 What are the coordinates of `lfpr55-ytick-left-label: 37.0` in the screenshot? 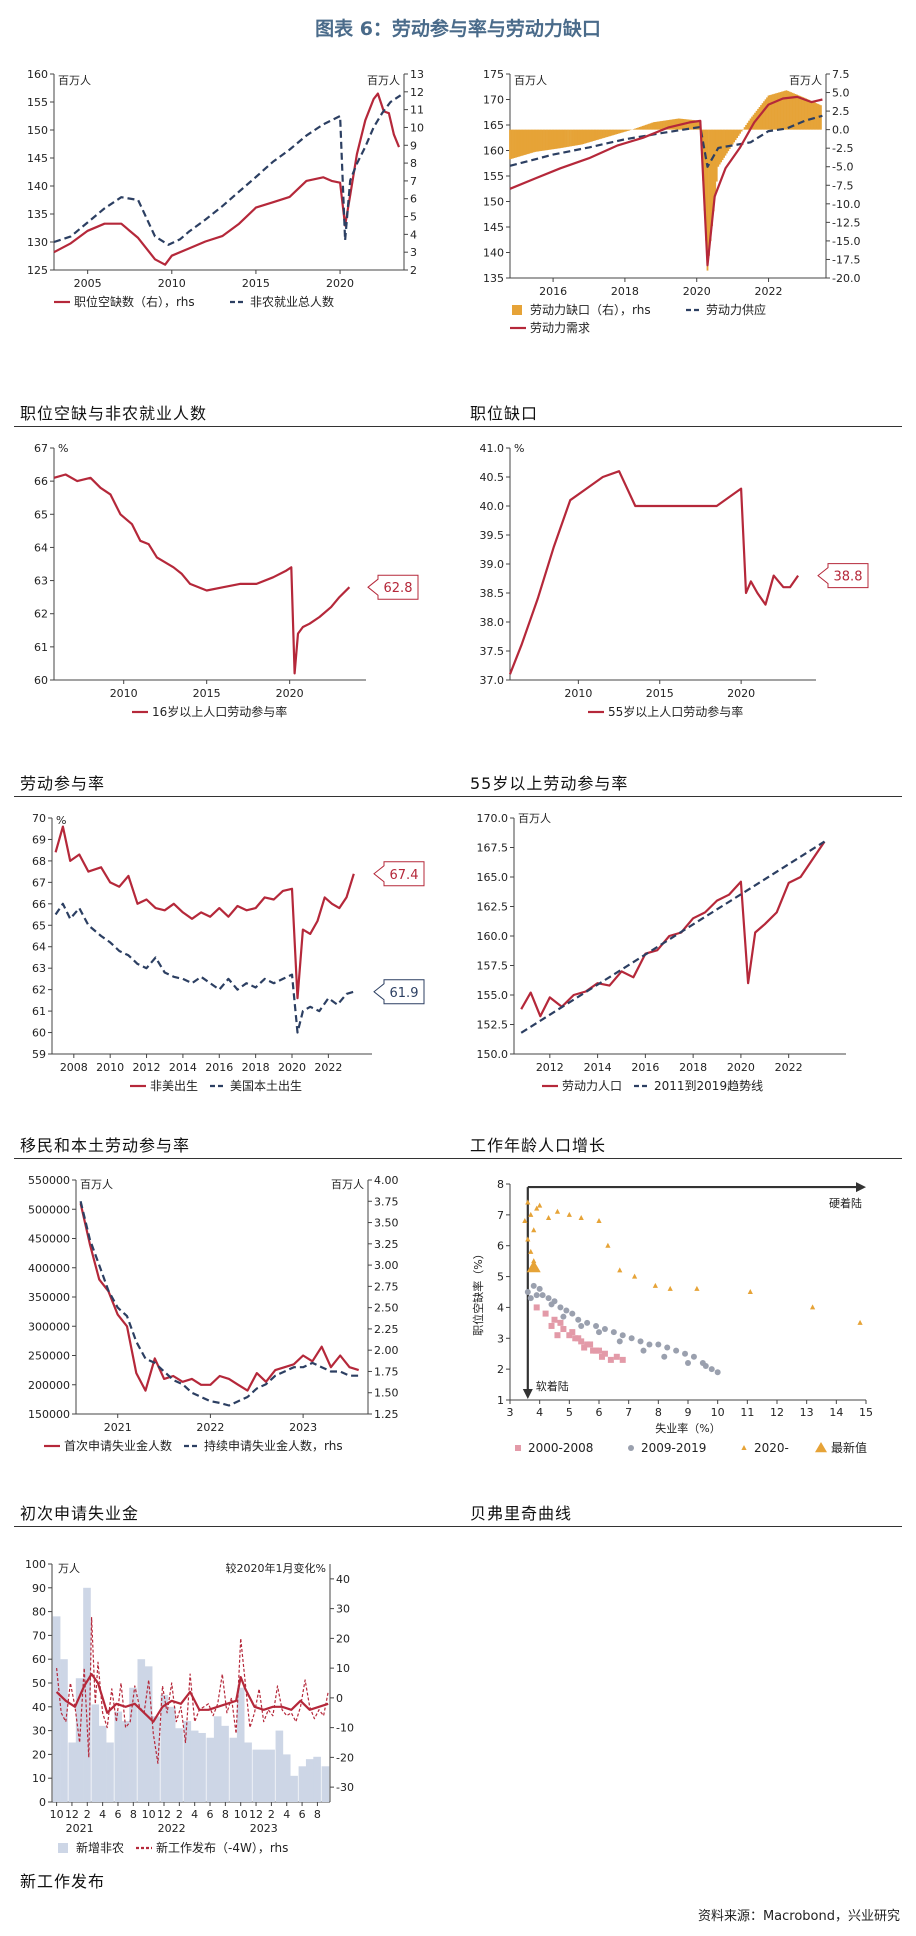 It's located at (492, 680).